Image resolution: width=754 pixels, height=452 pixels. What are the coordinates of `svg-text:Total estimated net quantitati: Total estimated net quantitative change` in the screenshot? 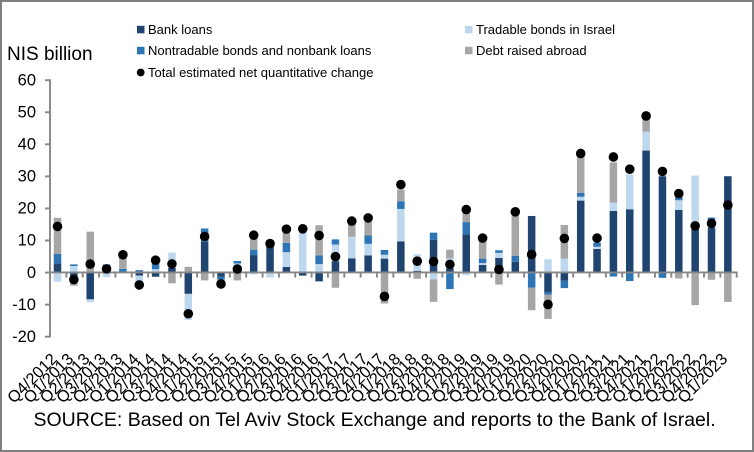 It's located at (260, 72).